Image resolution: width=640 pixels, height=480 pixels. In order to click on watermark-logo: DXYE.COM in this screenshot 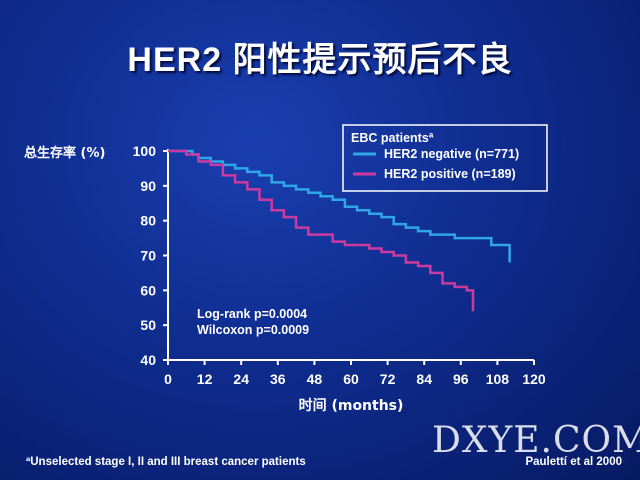, I will do `click(536, 440)`.